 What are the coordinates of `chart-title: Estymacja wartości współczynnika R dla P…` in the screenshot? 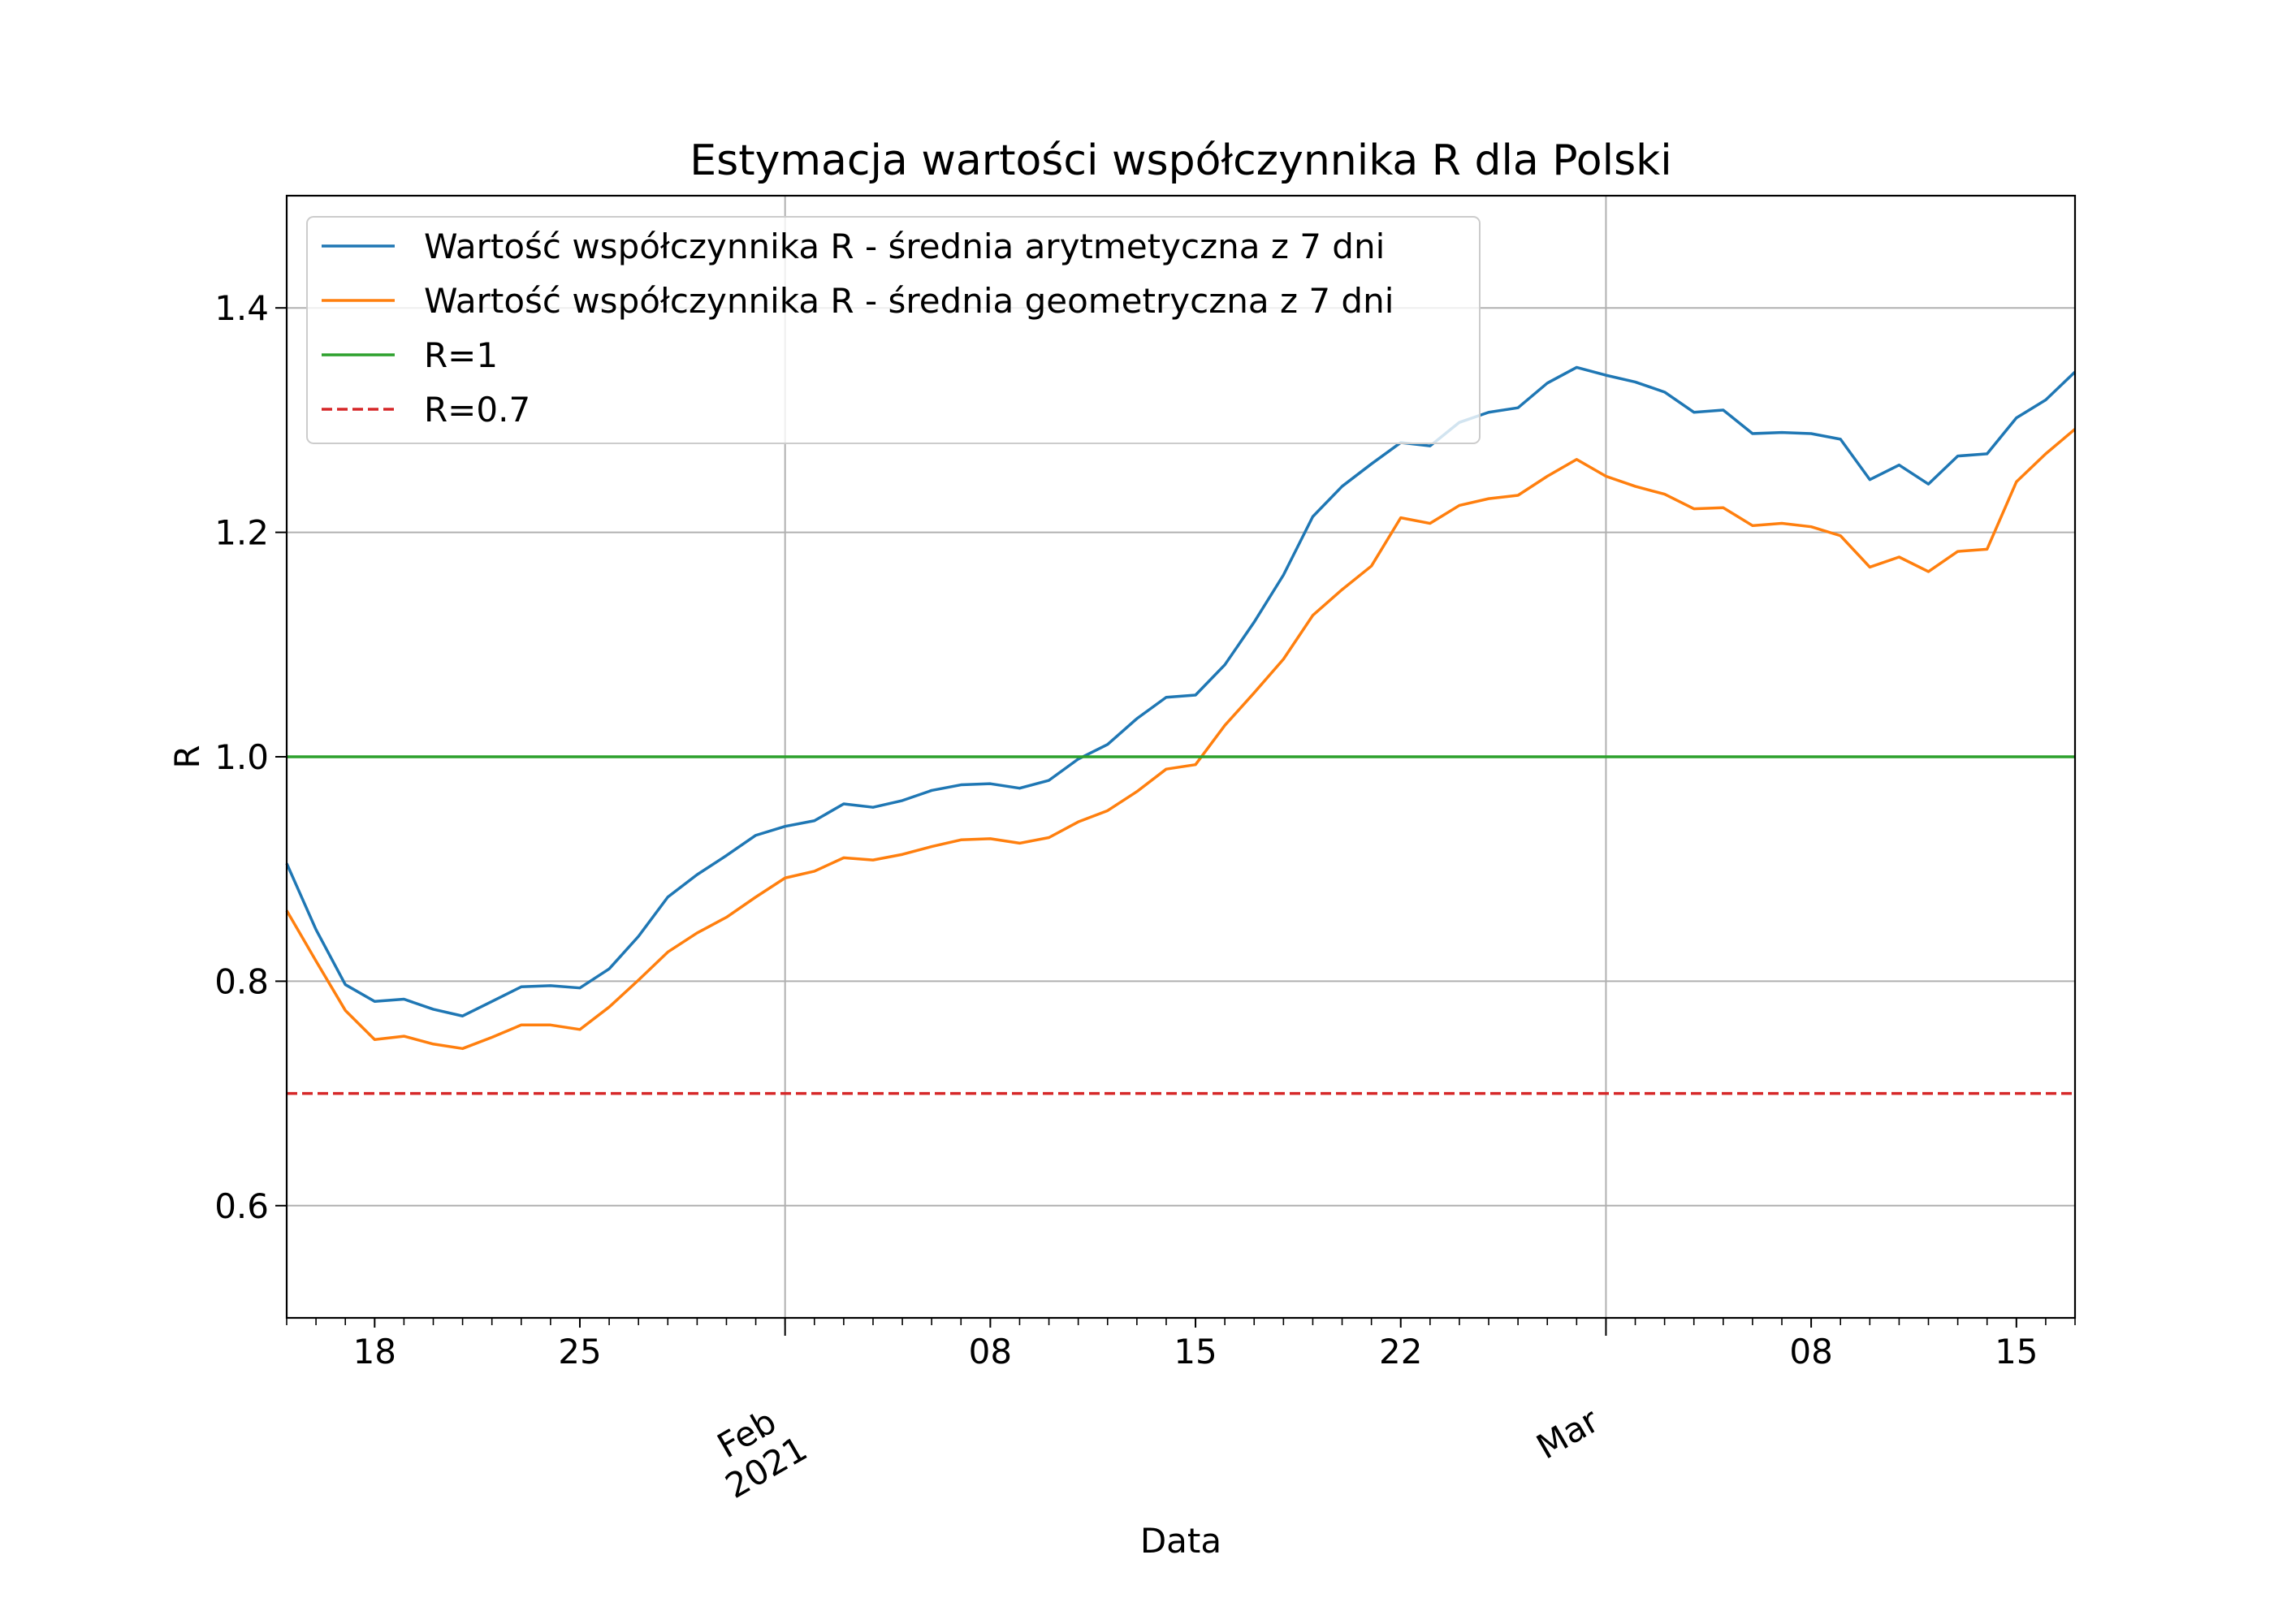 It's located at (1180, 160).